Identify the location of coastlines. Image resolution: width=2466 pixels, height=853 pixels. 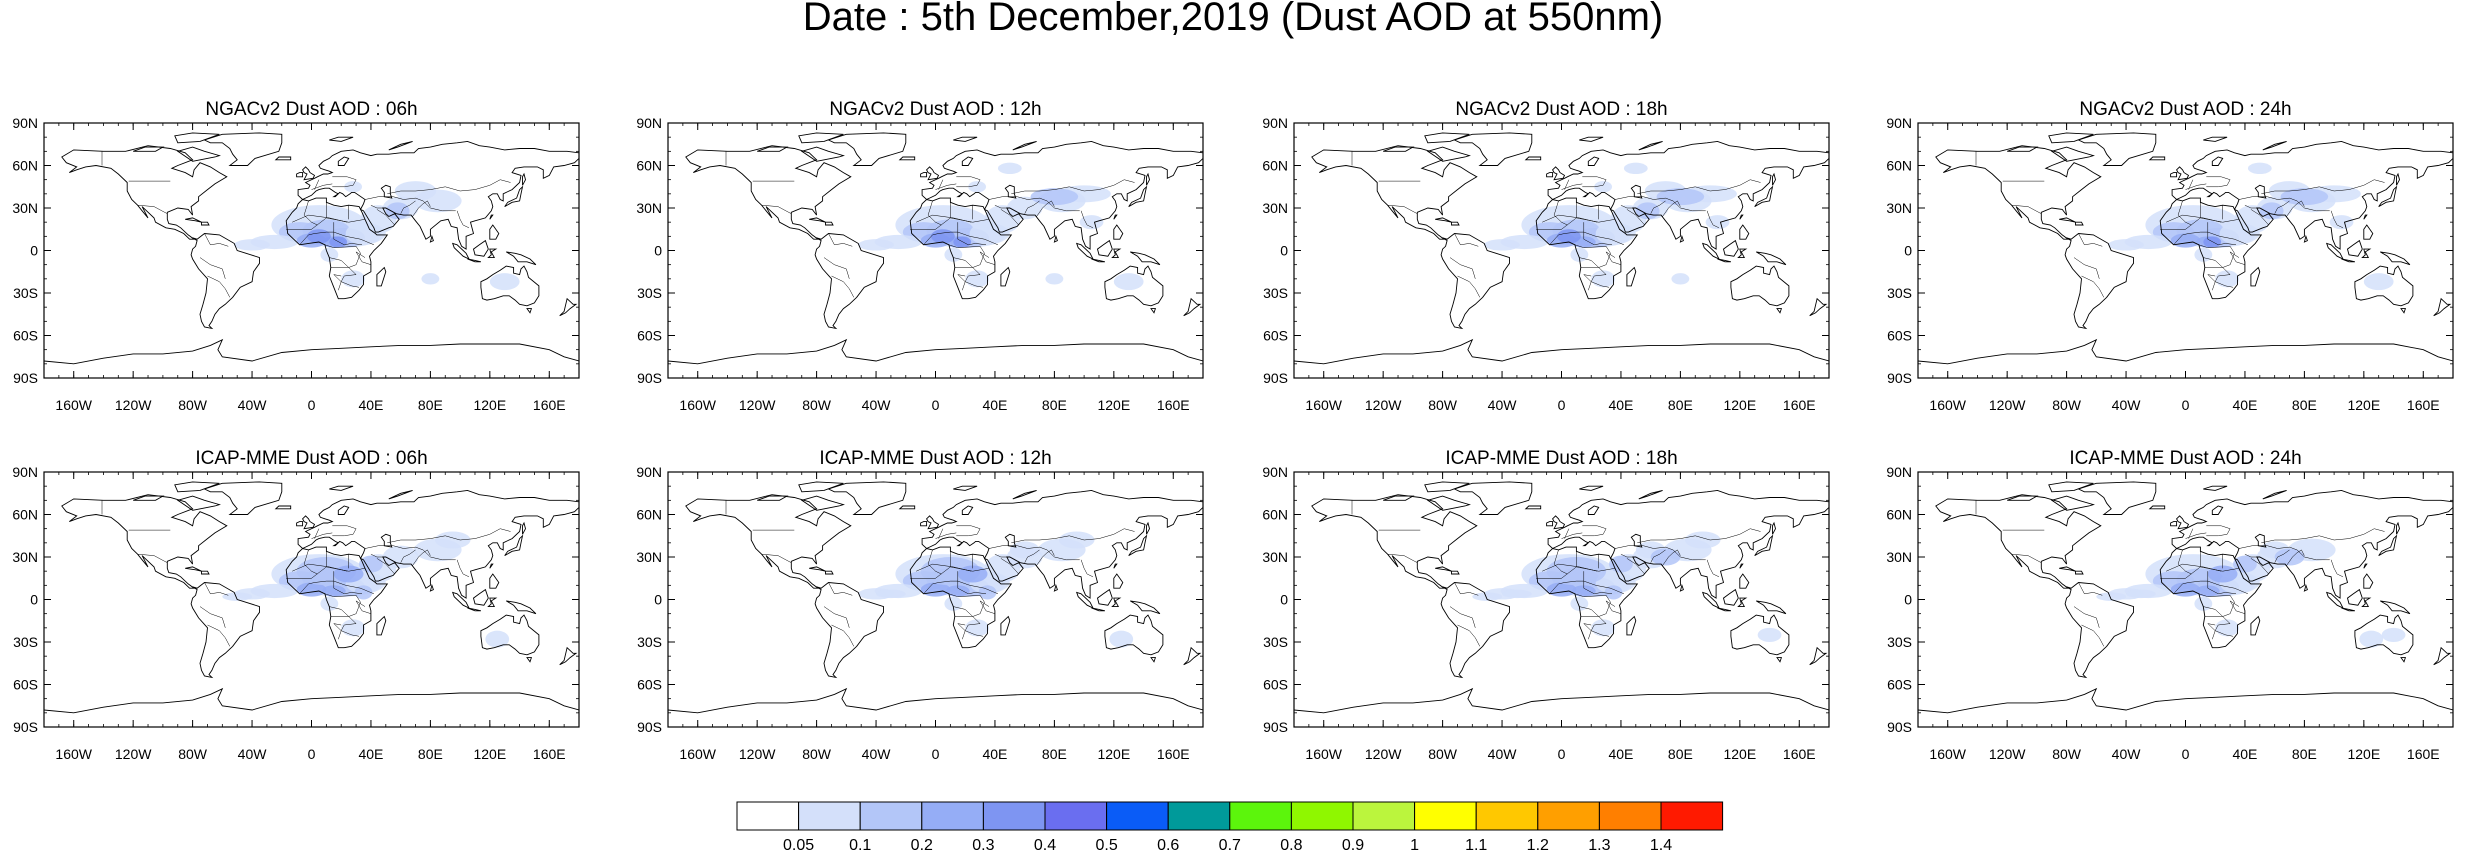
(2185, 248).